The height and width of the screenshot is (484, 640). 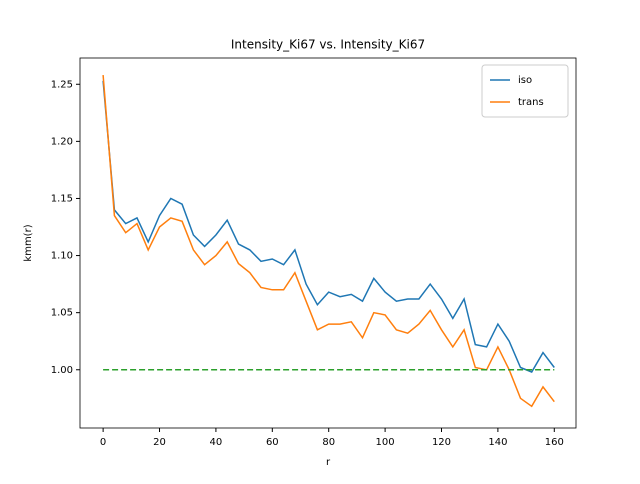 What do you see at coordinates (328, 442) in the screenshot?
I see `x-tick-label: 80` at bounding box center [328, 442].